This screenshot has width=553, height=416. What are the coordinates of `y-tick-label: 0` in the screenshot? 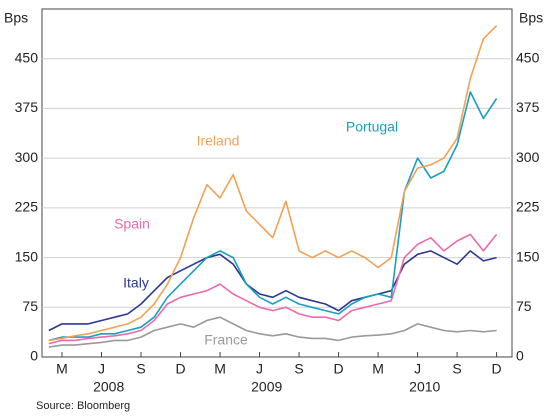 It's located at (34, 356).